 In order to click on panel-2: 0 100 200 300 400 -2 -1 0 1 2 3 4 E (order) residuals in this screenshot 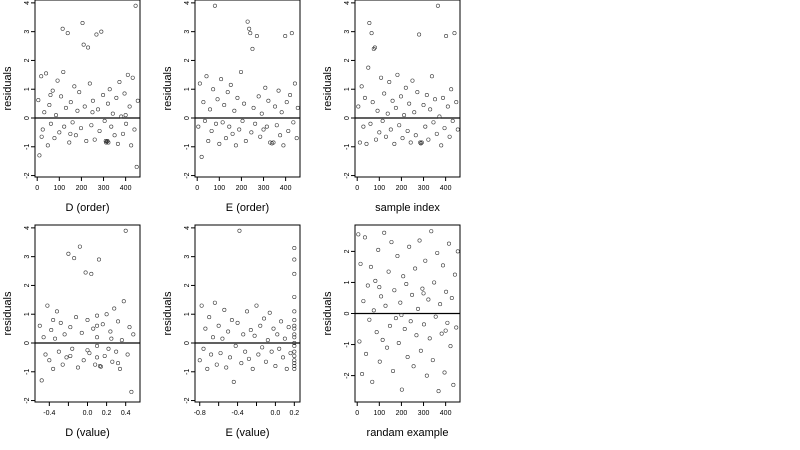, I will do `click(231, 107)`.